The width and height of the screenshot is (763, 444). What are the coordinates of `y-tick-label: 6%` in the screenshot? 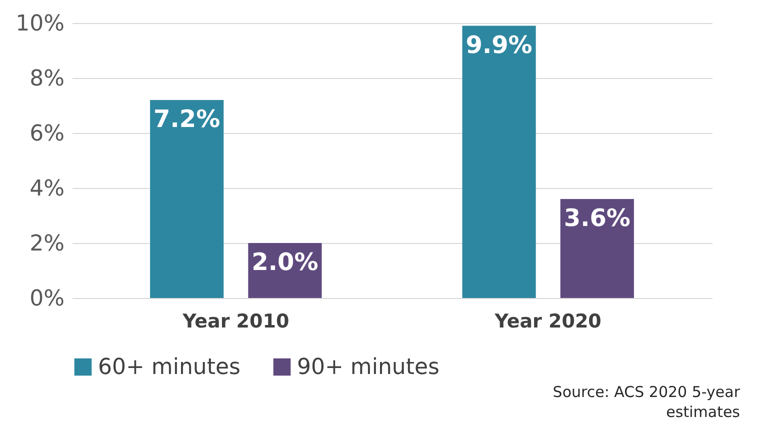 It's located at (47, 134).